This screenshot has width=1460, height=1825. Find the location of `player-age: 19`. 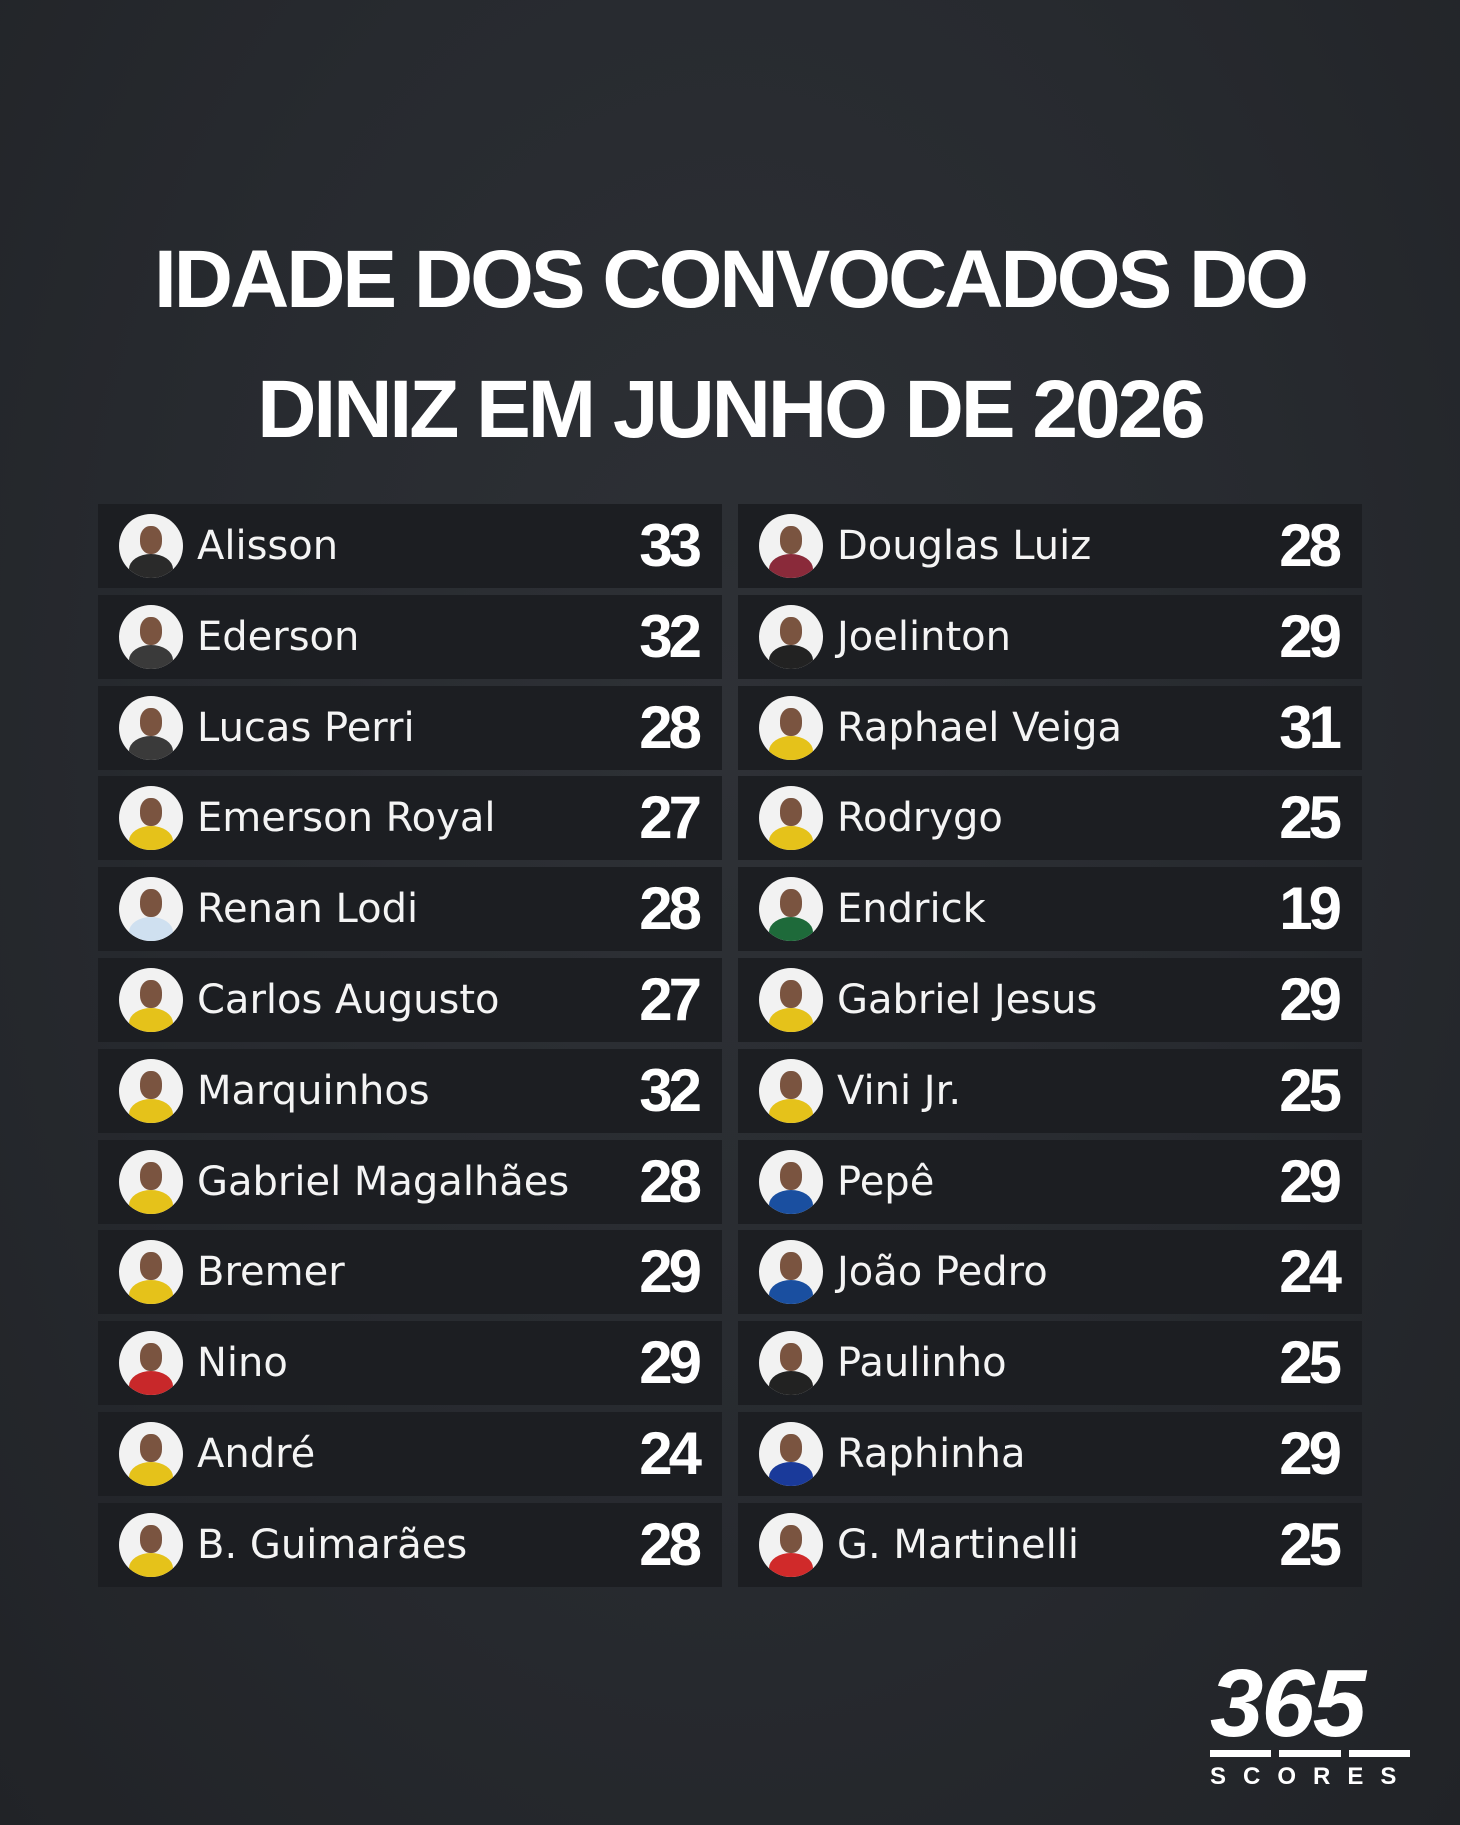

player-age: 19 is located at coordinates (1310, 909).